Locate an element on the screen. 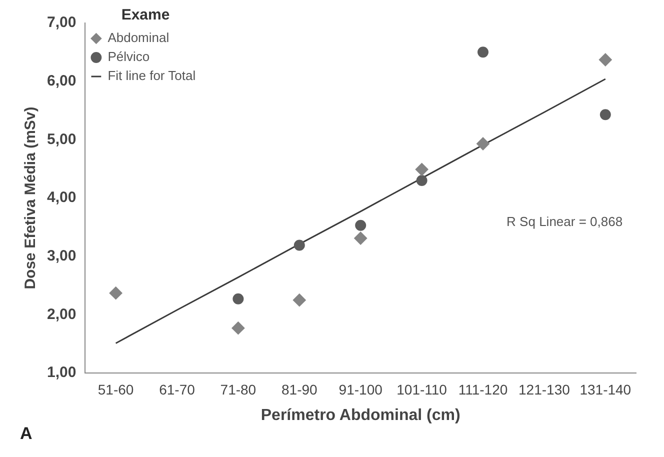 This screenshot has width=664, height=457. legend-label: Fit line for Total is located at coordinates (152, 76).